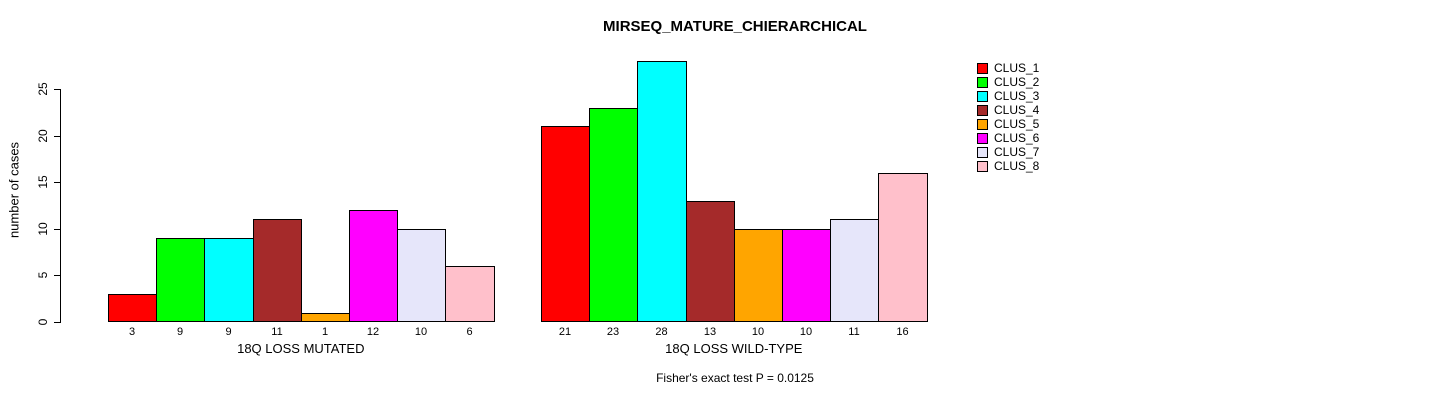 The height and width of the screenshot is (400, 1440). Describe the element at coordinates (14, 190) in the screenshot. I see `y-axis-label: number of cases` at that location.